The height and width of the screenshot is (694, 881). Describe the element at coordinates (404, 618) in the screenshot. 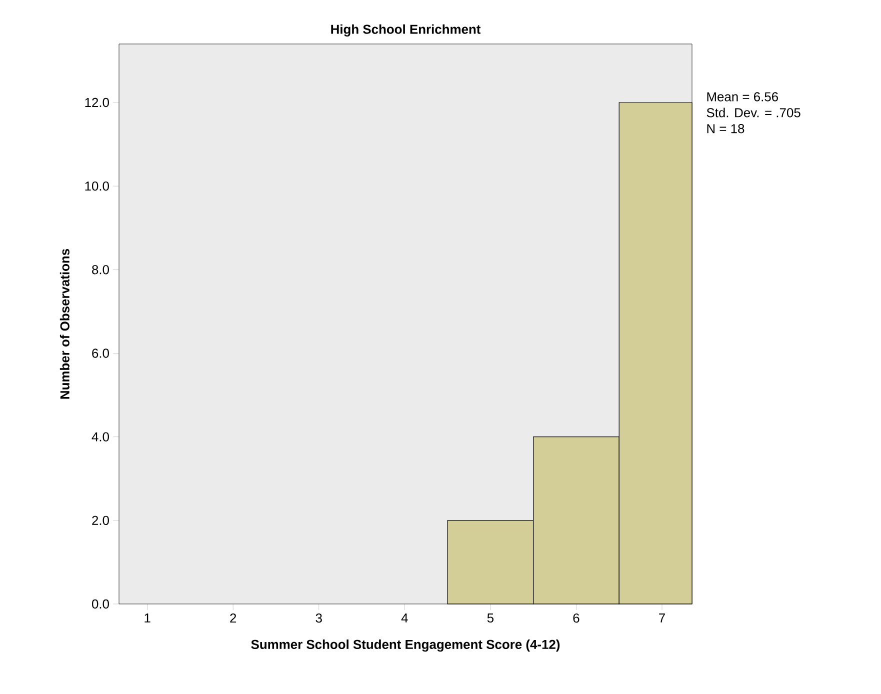

I see `x-tick-label: 4` at that location.